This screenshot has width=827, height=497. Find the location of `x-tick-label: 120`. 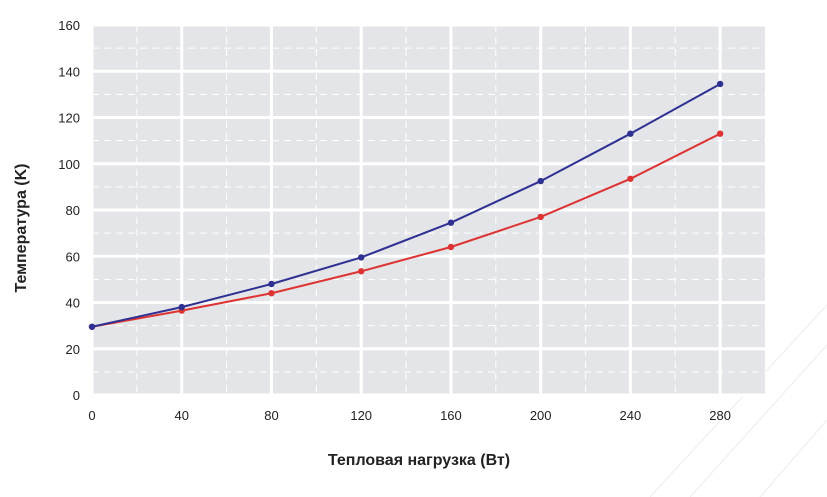

x-tick-label: 120 is located at coordinates (361, 415).